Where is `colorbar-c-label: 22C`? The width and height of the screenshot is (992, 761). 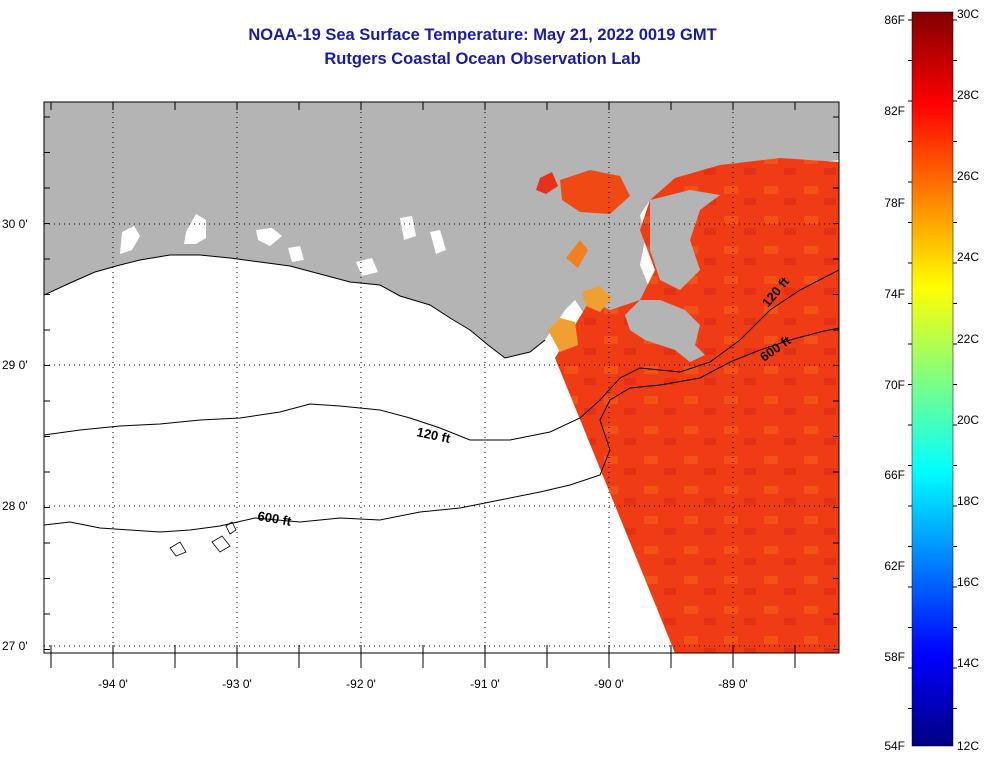
colorbar-c-label: 22C is located at coordinates (968, 339).